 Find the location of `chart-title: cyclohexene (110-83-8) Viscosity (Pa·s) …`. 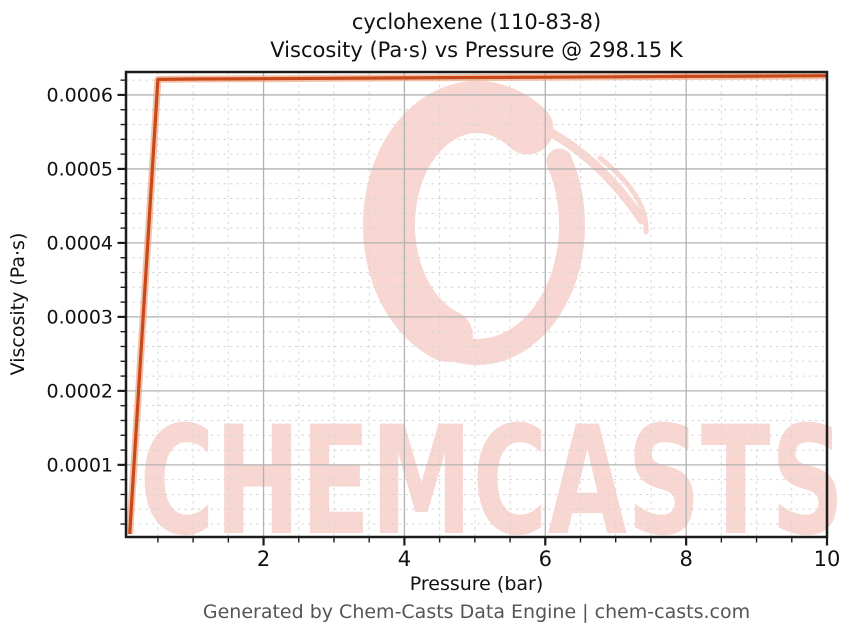

chart-title: cyclohexene (110-83-8) Viscosity (Pa·s) … is located at coordinates (476, 36).